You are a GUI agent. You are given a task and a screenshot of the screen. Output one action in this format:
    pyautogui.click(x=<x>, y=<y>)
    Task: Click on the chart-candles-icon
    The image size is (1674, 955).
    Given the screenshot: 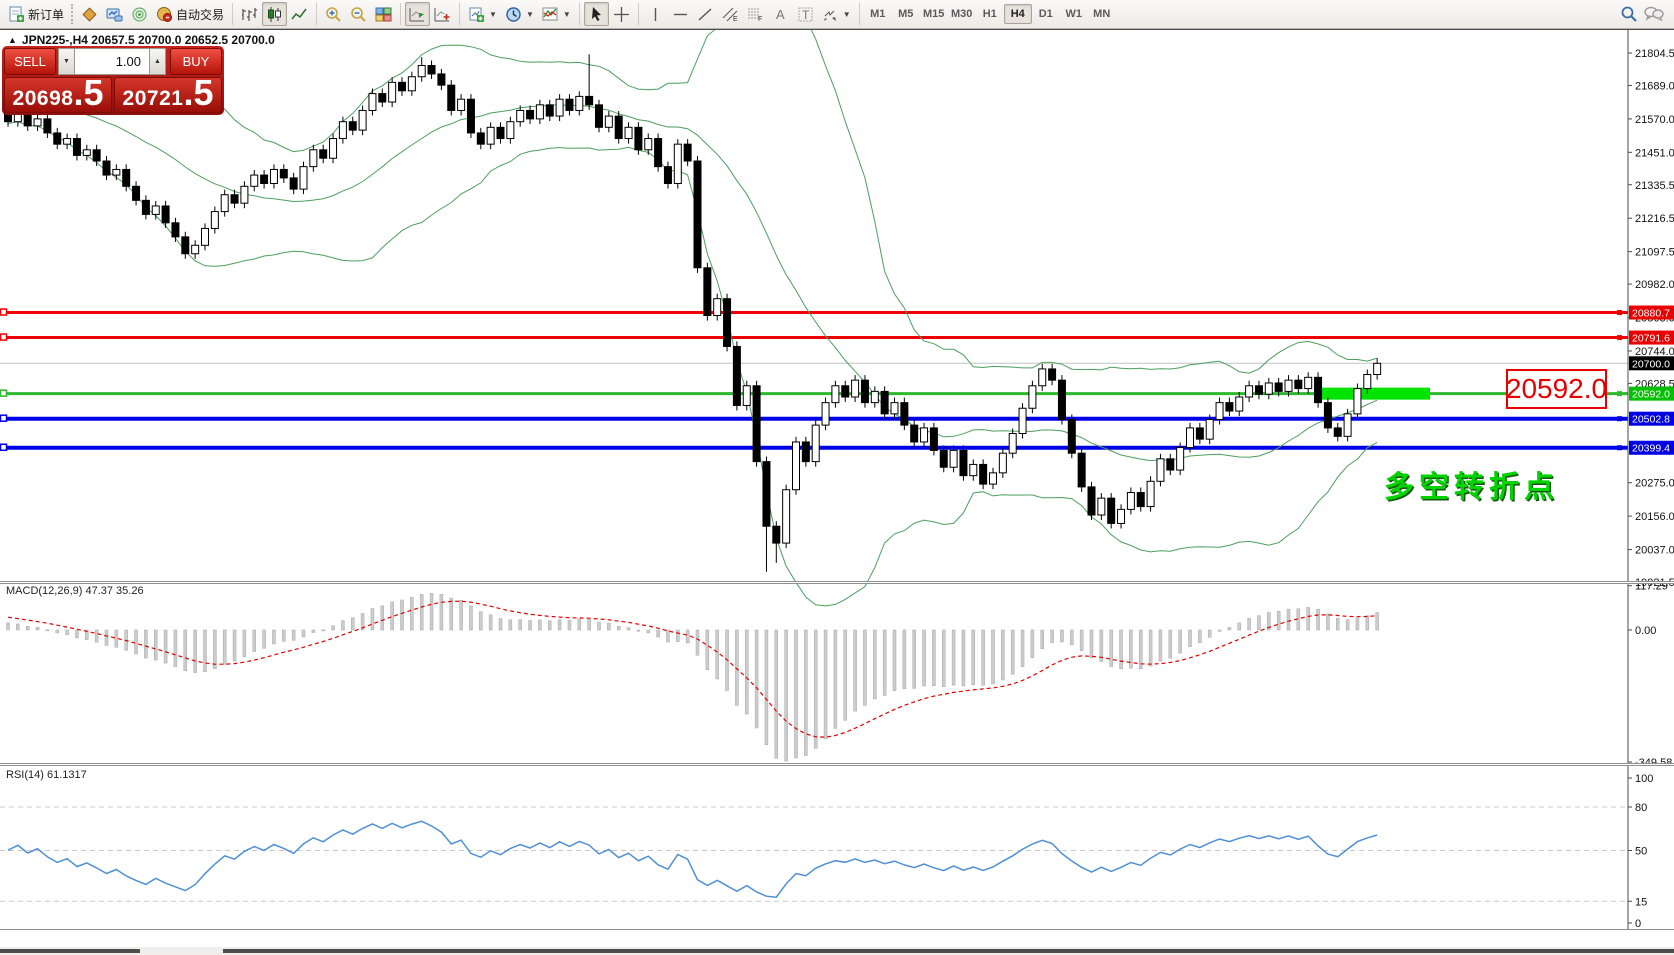 What is the action you would take?
    pyautogui.click(x=274, y=14)
    